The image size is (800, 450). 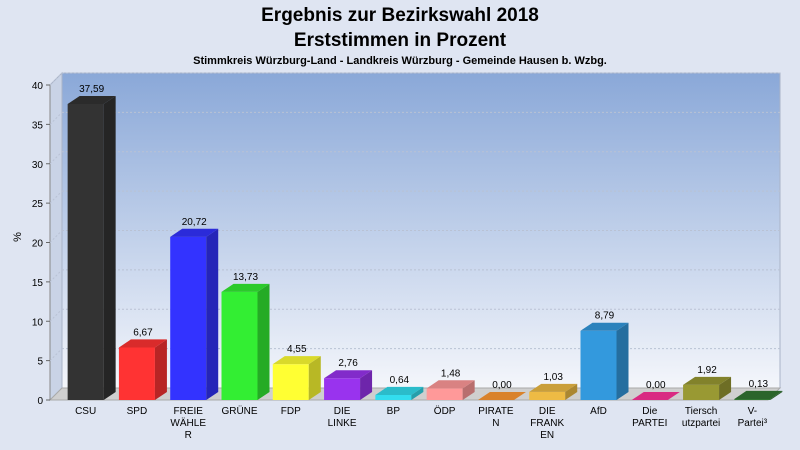 What do you see at coordinates (605, 316) in the screenshot?
I see `data-label: 8,79` at bounding box center [605, 316].